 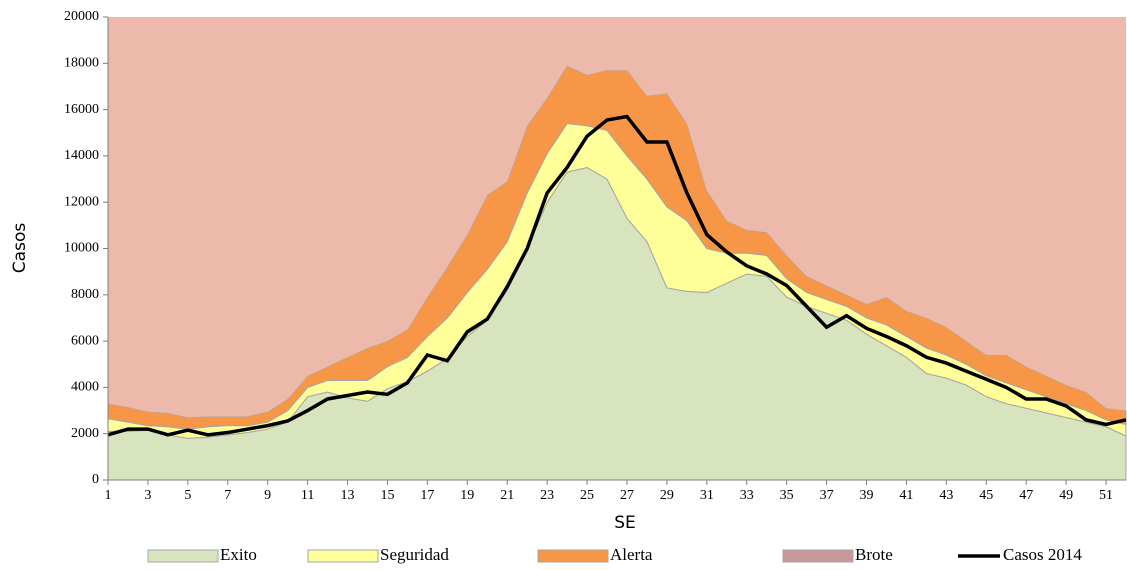 What do you see at coordinates (267, 495) in the screenshot?
I see `x-tick-label: 9` at bounding box center [267, 495].